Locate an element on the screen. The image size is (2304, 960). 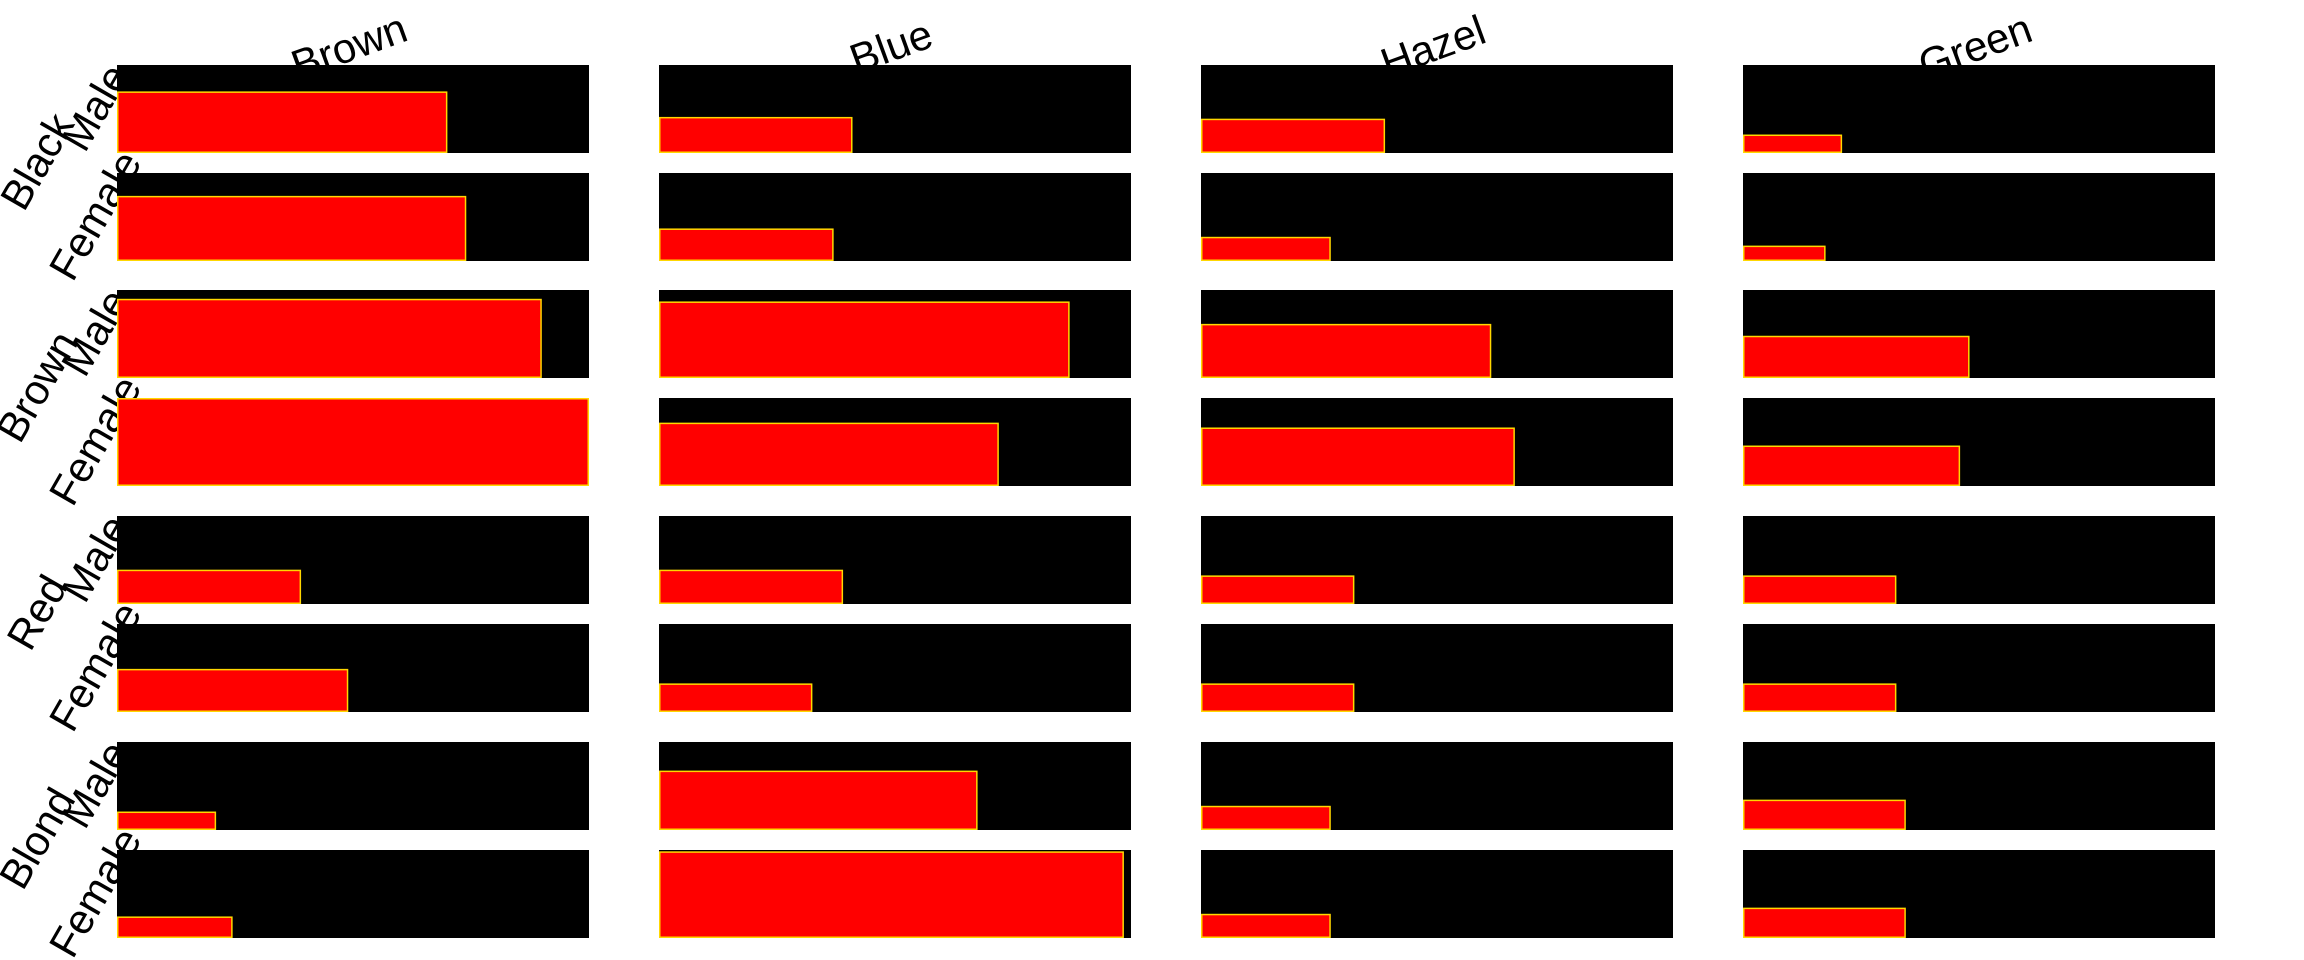
bar-brown-female-blue is located at coordinates (829, 454).